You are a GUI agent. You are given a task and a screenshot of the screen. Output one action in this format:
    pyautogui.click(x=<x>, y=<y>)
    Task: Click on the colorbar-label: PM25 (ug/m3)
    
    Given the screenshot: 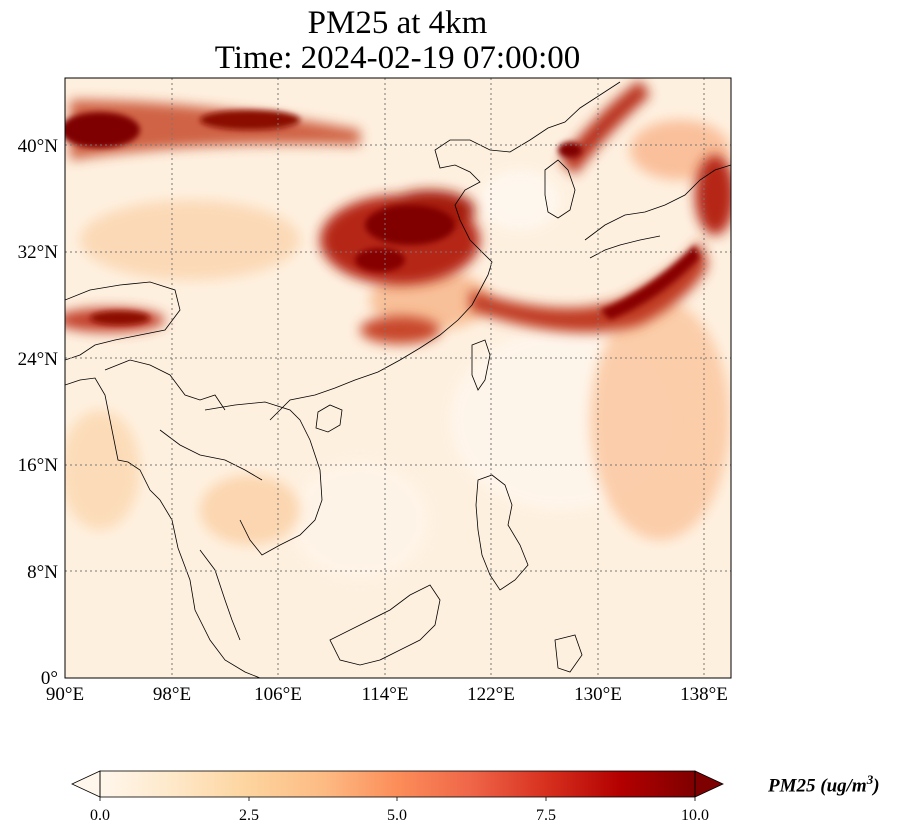 What is the action you would take?
    pyautogui.click(x=824, y=784)
    